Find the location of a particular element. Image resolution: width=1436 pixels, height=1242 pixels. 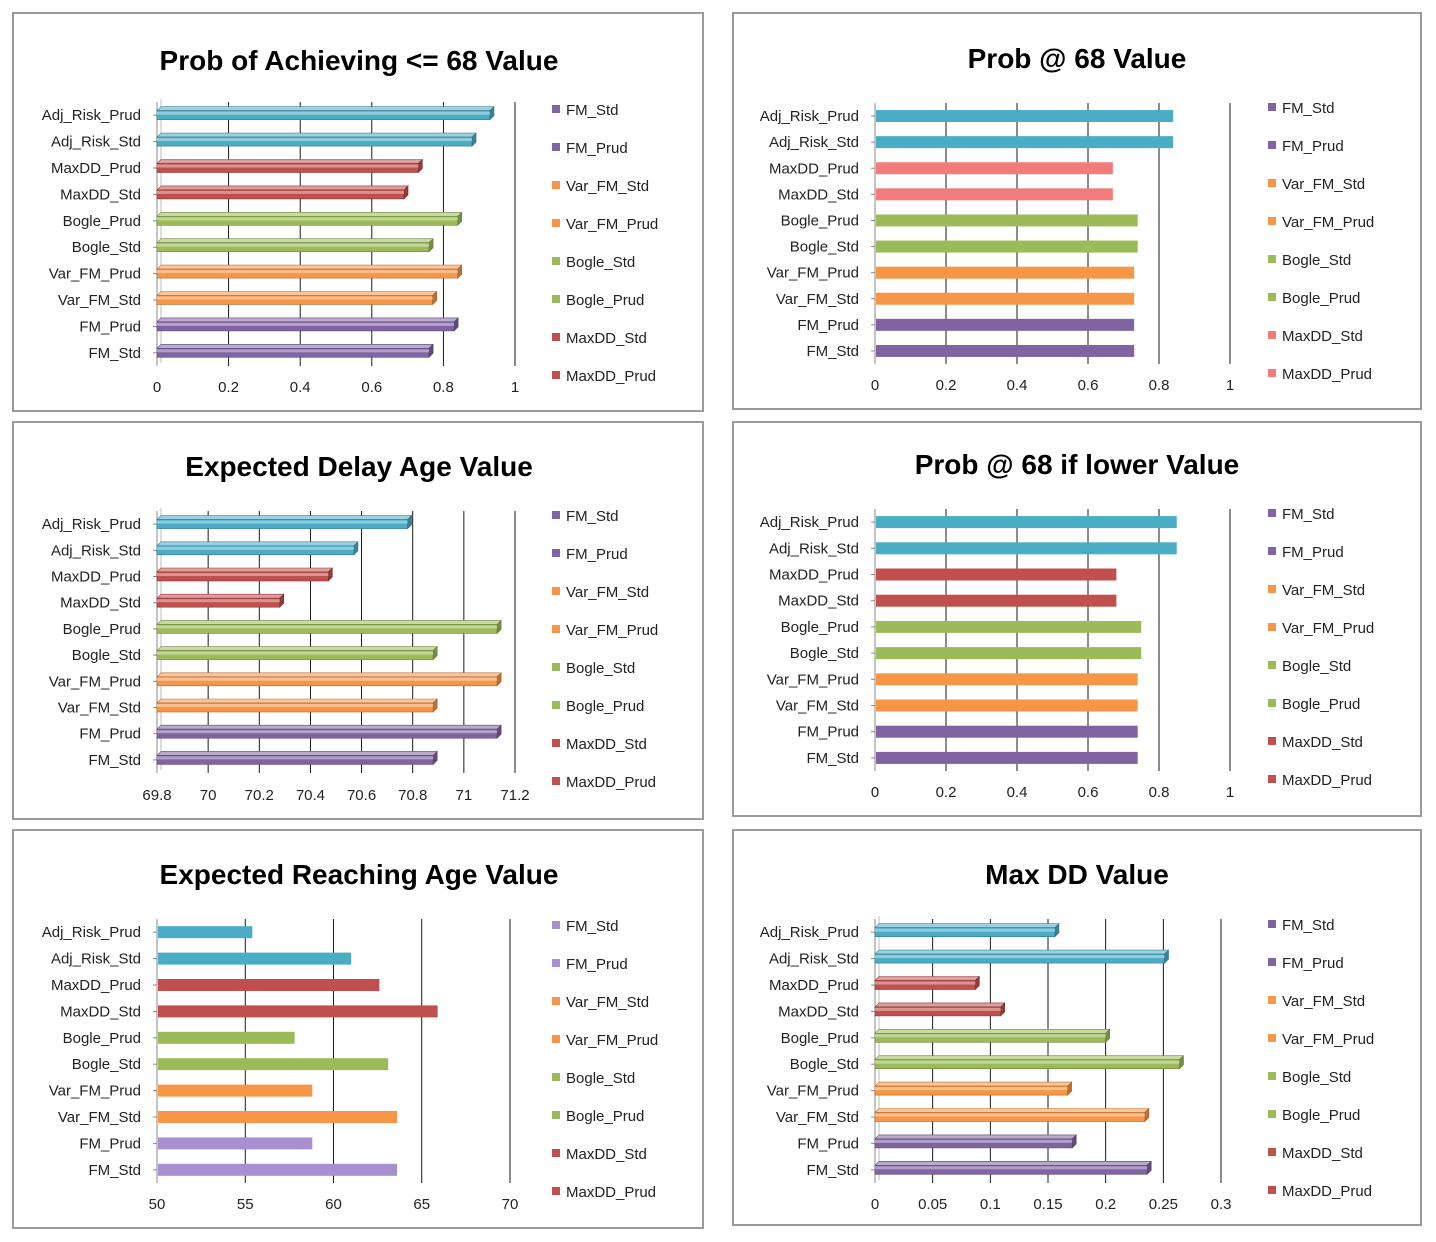

x-tick-label: 70.2 is located at coordinates (259, 795).